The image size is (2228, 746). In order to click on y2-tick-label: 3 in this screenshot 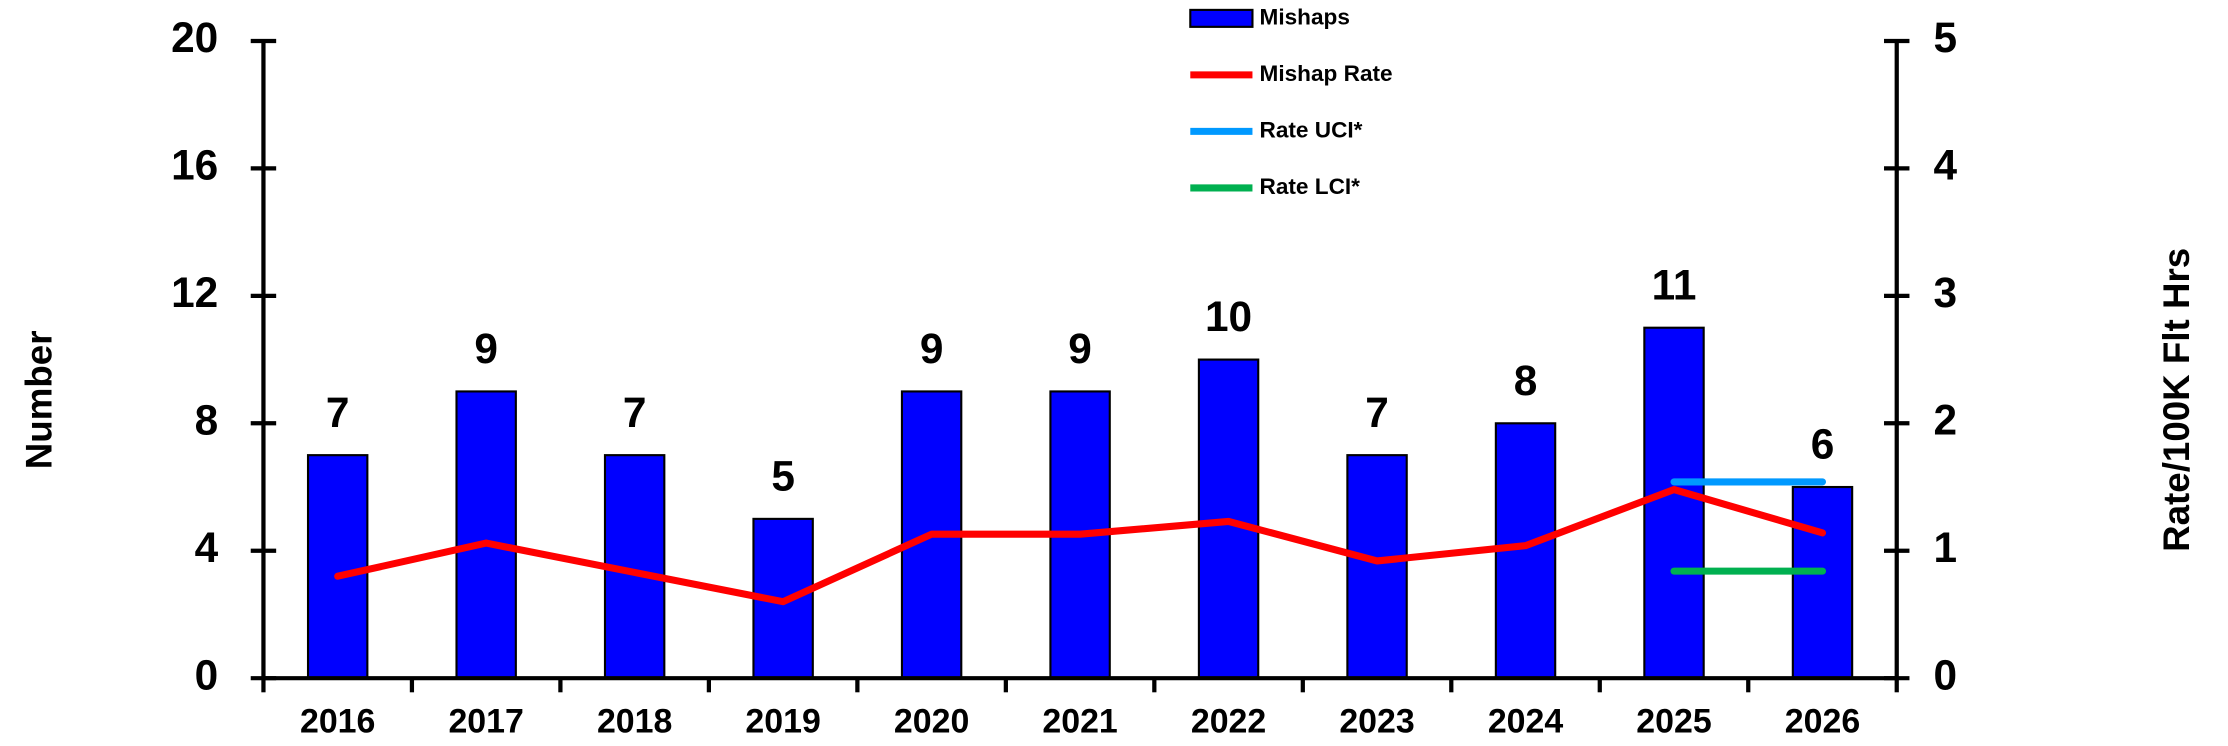, I will do `click(1945, 292)`.